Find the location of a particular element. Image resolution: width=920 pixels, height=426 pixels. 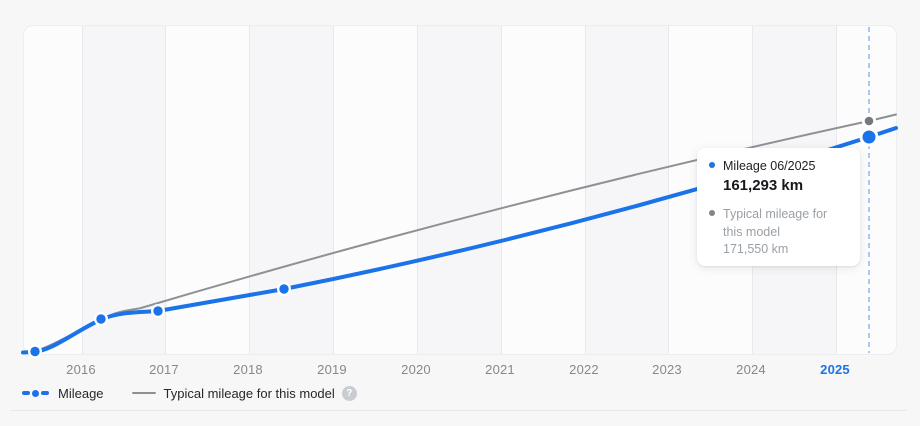

x-tick-2024: 2024 is located at coordinates (751, 369).